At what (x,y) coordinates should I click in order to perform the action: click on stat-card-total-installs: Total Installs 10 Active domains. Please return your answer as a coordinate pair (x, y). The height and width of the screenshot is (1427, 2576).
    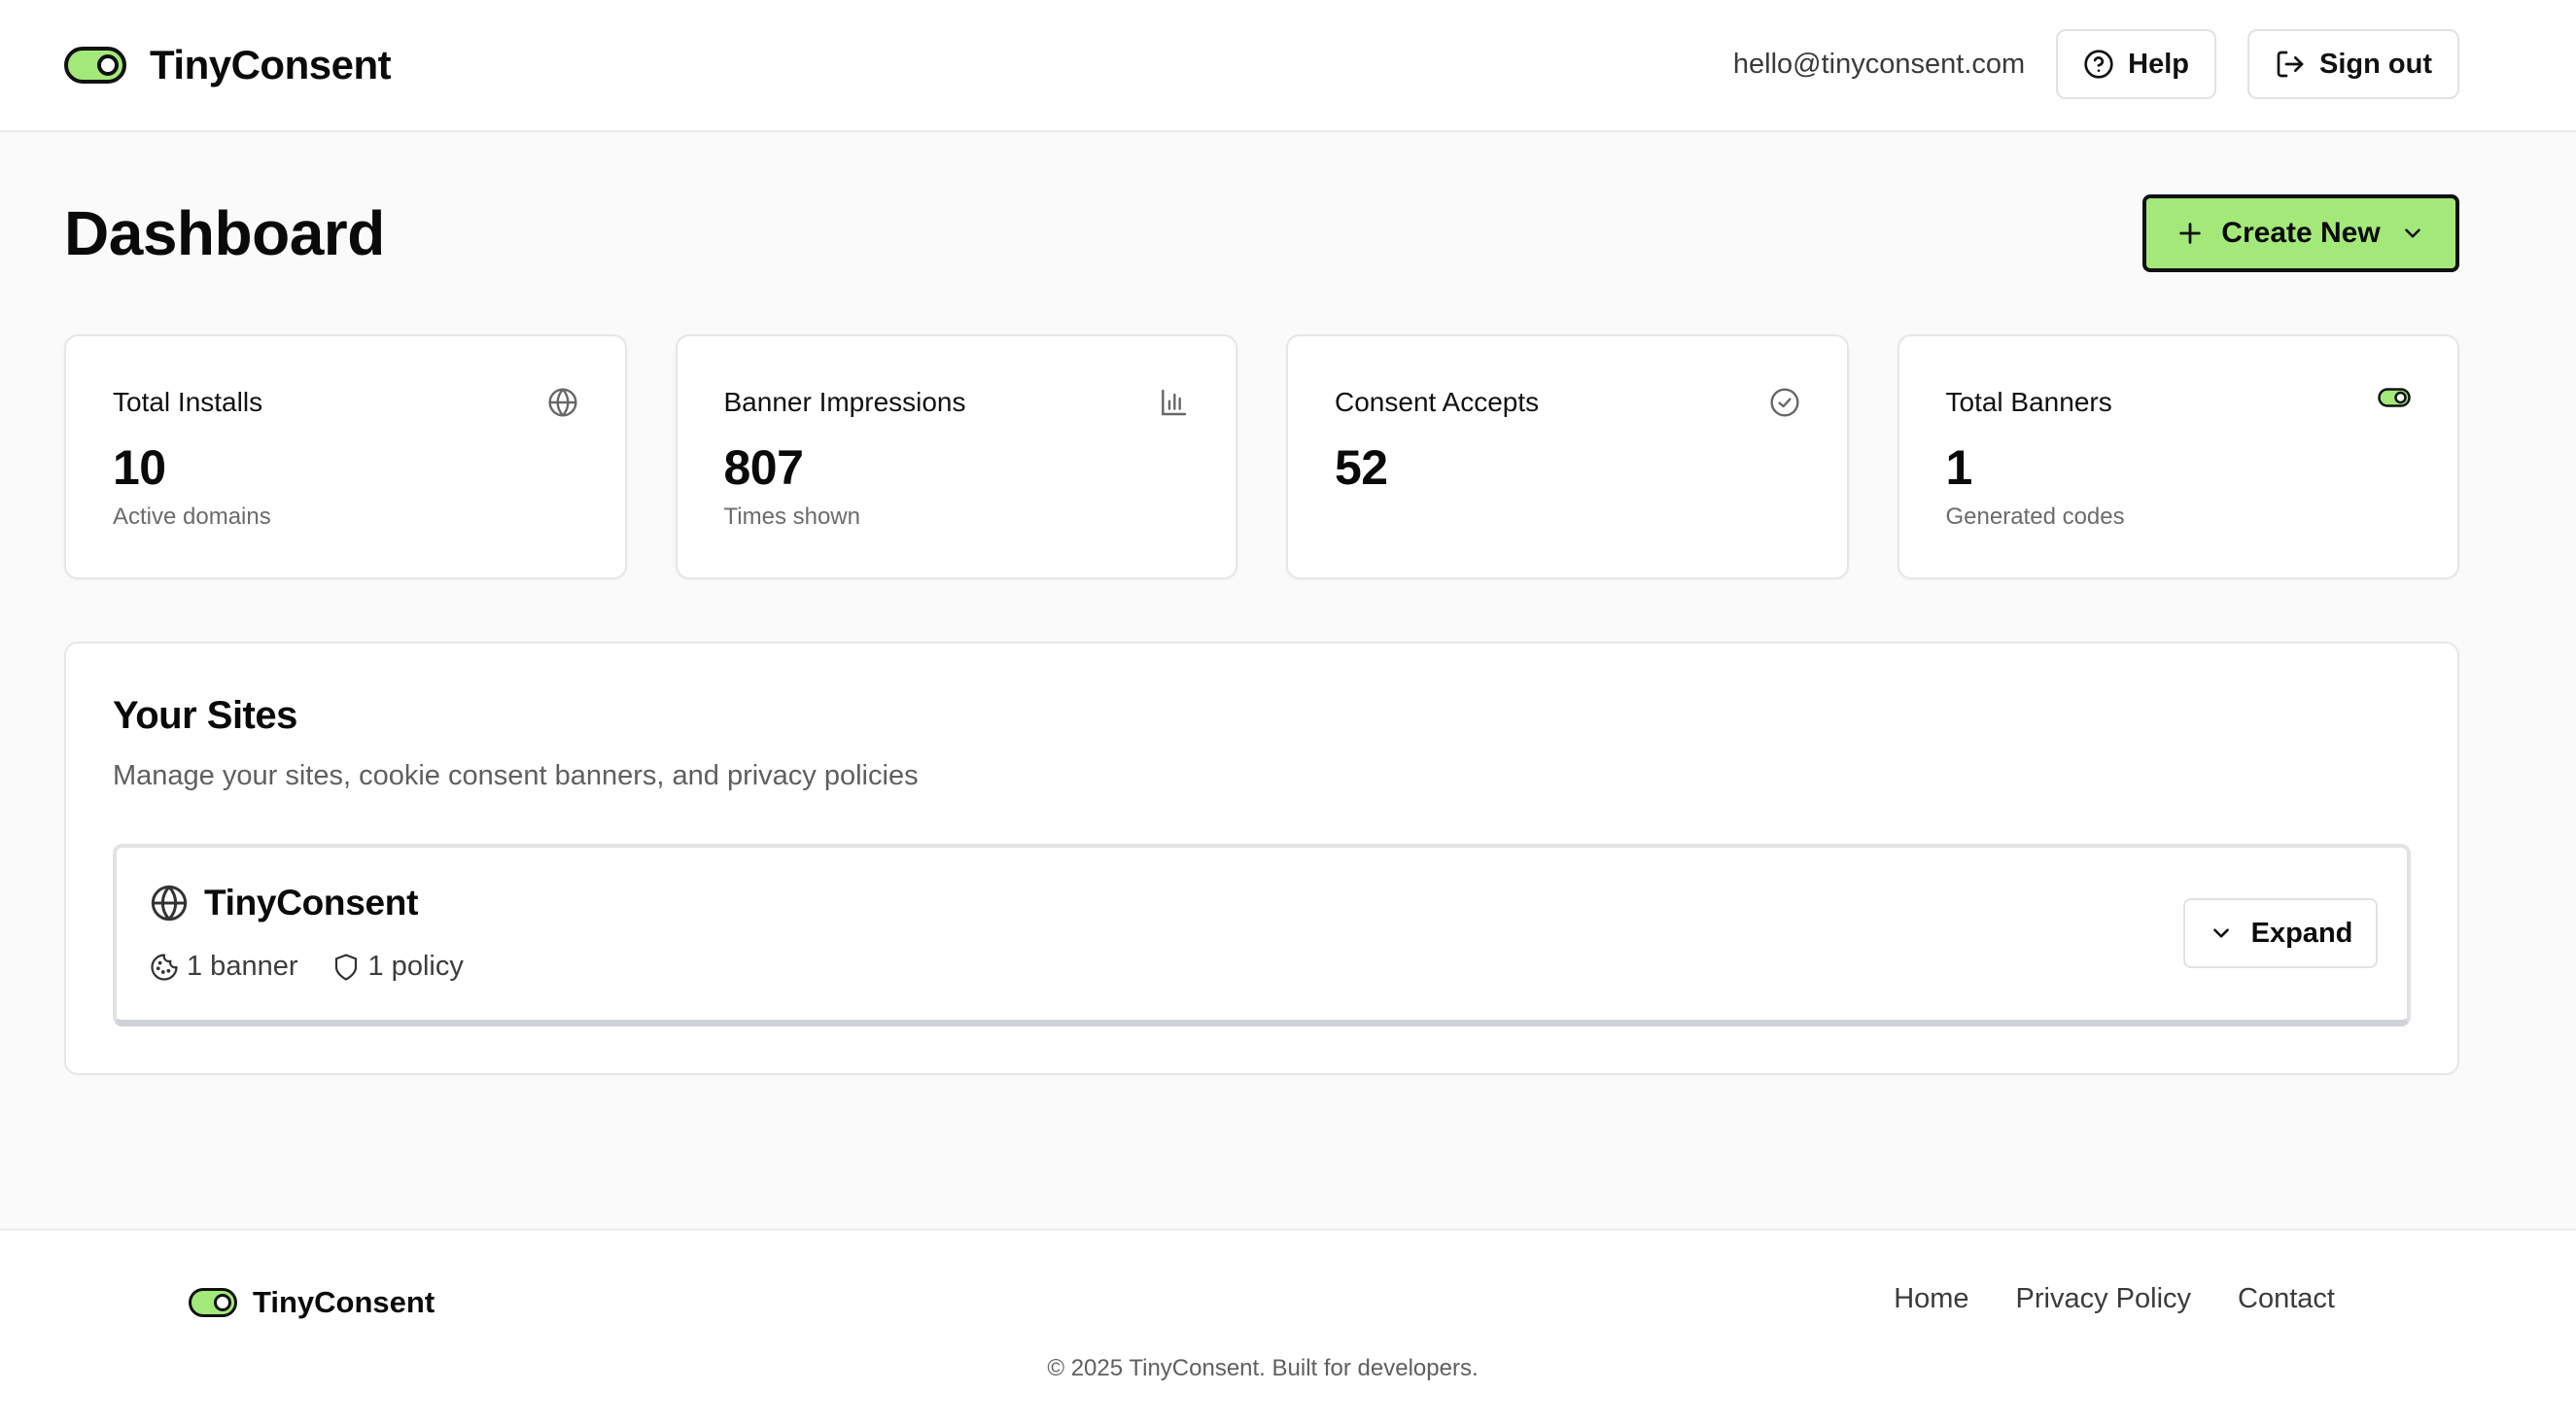
    Looking at the image, I should click on (345, 456).